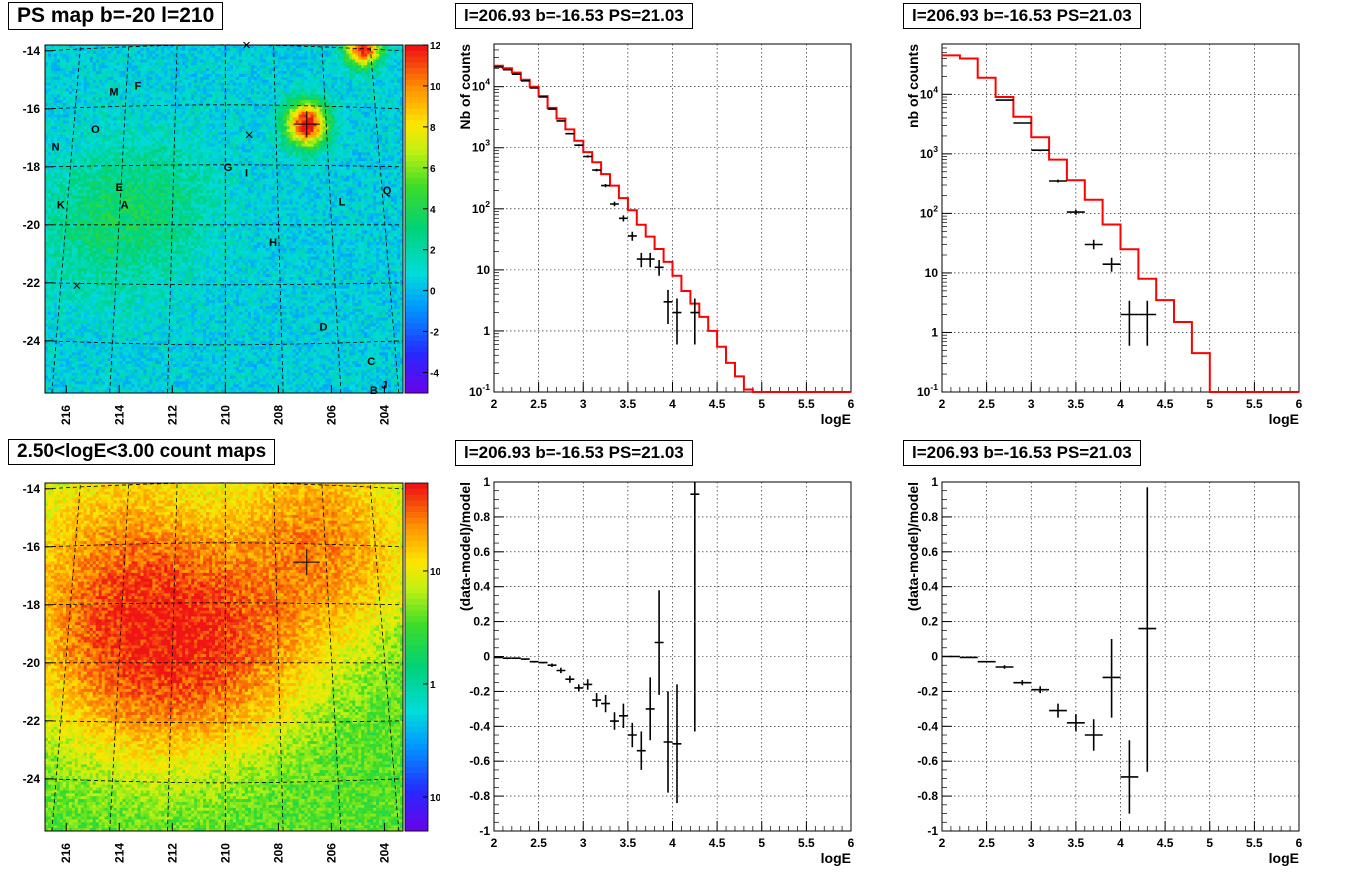 Image resolution: width=1348 pixels, height=876 pixels. I want to click on count-map-title: 2.50<logE<3.00 count maps, so click(142, 452).